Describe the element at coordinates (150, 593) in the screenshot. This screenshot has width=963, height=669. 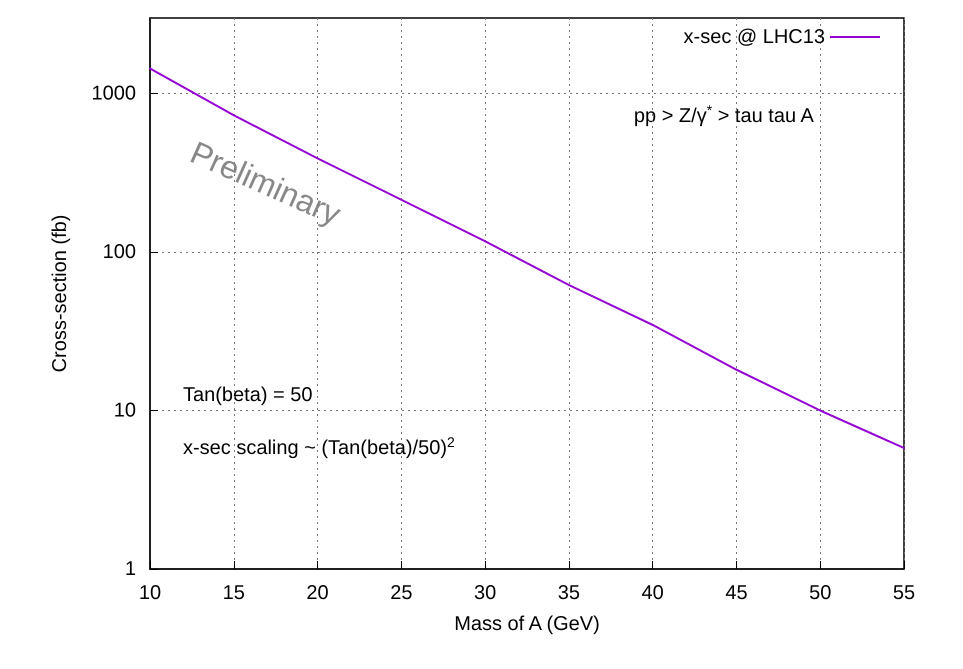
I see `x-tick-label: 10` at that location.